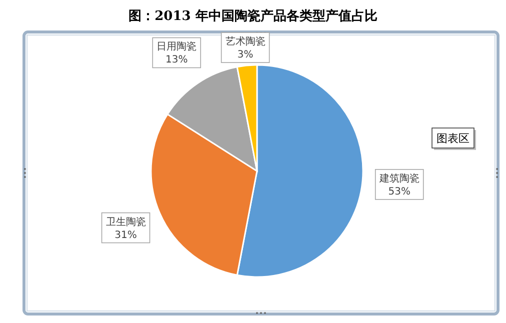 Image resolution: width=506 pixels, height=323 pixels. What do you see at coordinates (177, 60) in the screenshot?
I see `data-label: 13%` at bounding box center [177, 60].